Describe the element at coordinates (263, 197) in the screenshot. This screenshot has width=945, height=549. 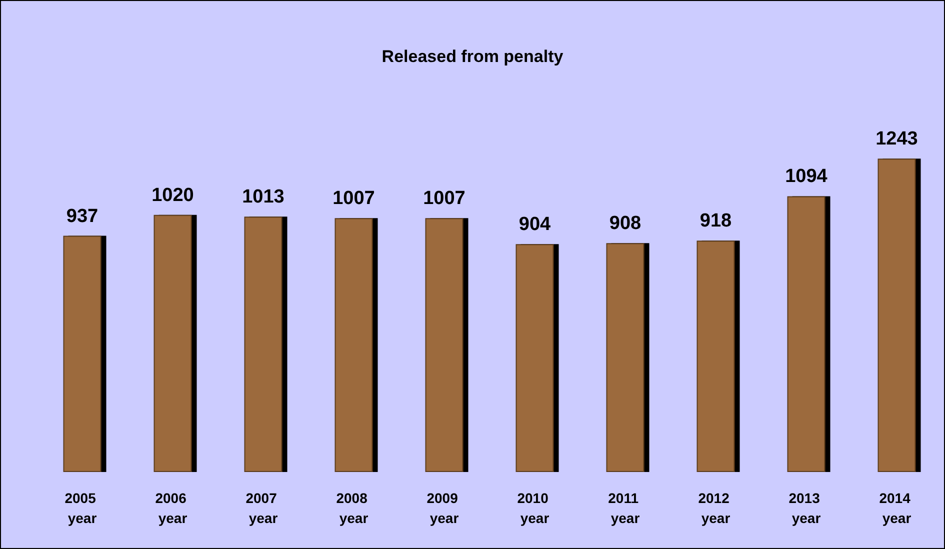
I see `data-label: 1013` at that location.